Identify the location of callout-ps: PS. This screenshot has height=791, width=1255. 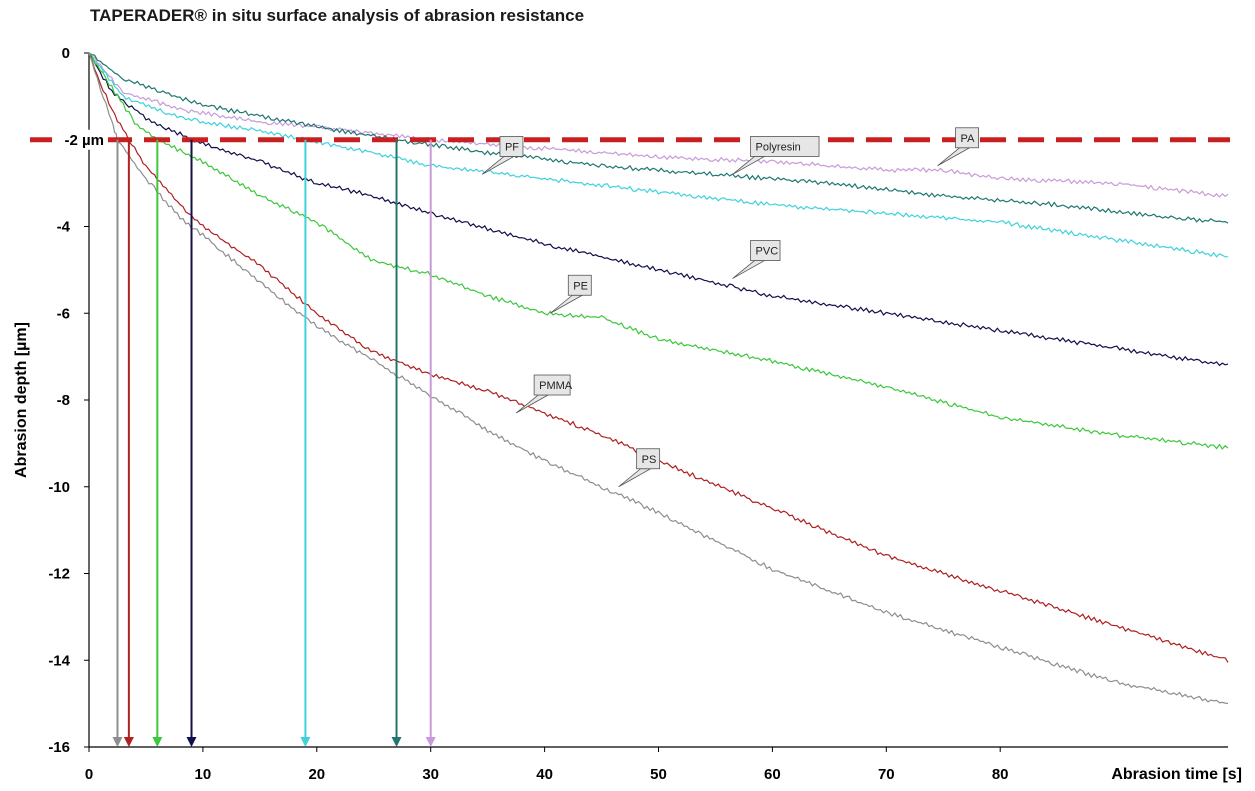
(639, 468).